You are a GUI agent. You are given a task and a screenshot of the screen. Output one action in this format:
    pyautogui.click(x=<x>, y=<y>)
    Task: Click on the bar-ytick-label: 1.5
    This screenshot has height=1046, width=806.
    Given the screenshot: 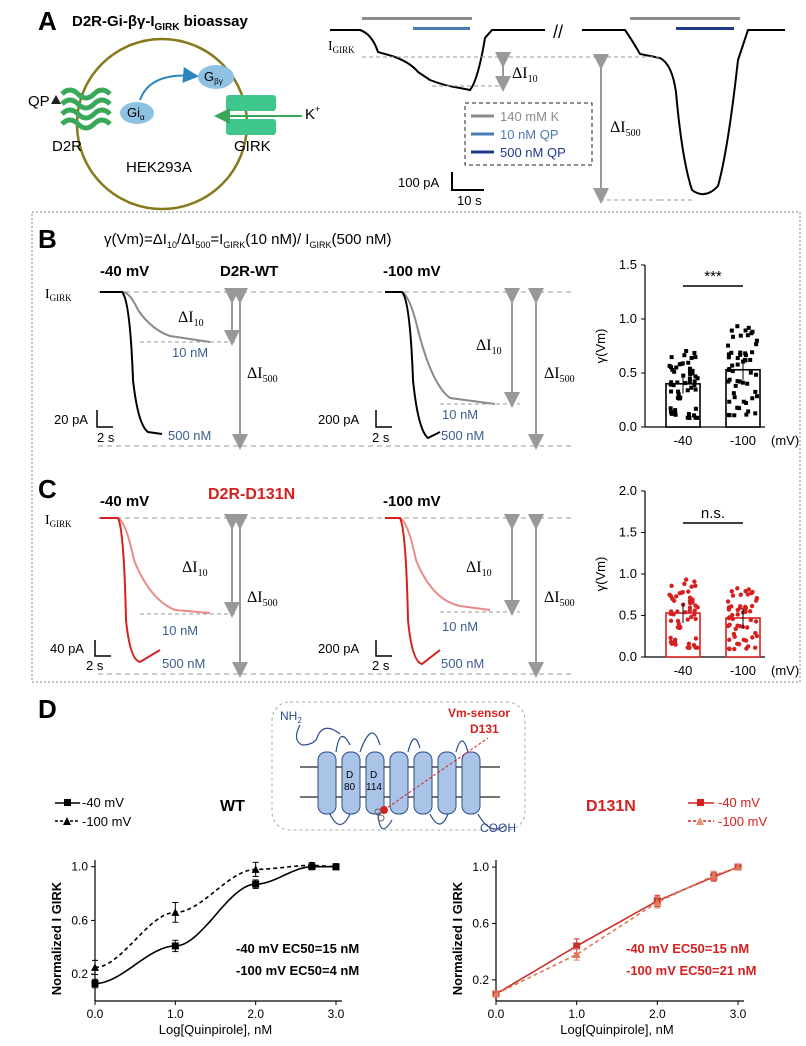 What is the action you would take?
    pyautogui.click(x=628, y=532)
    